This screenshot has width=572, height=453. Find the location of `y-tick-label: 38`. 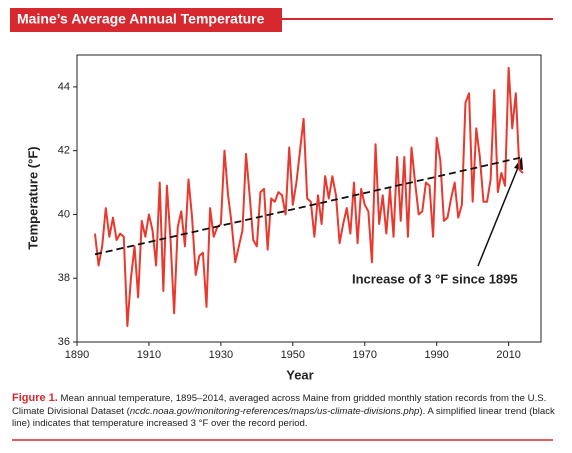

y-tick-label: 38 is located at coordinates (64, 278).